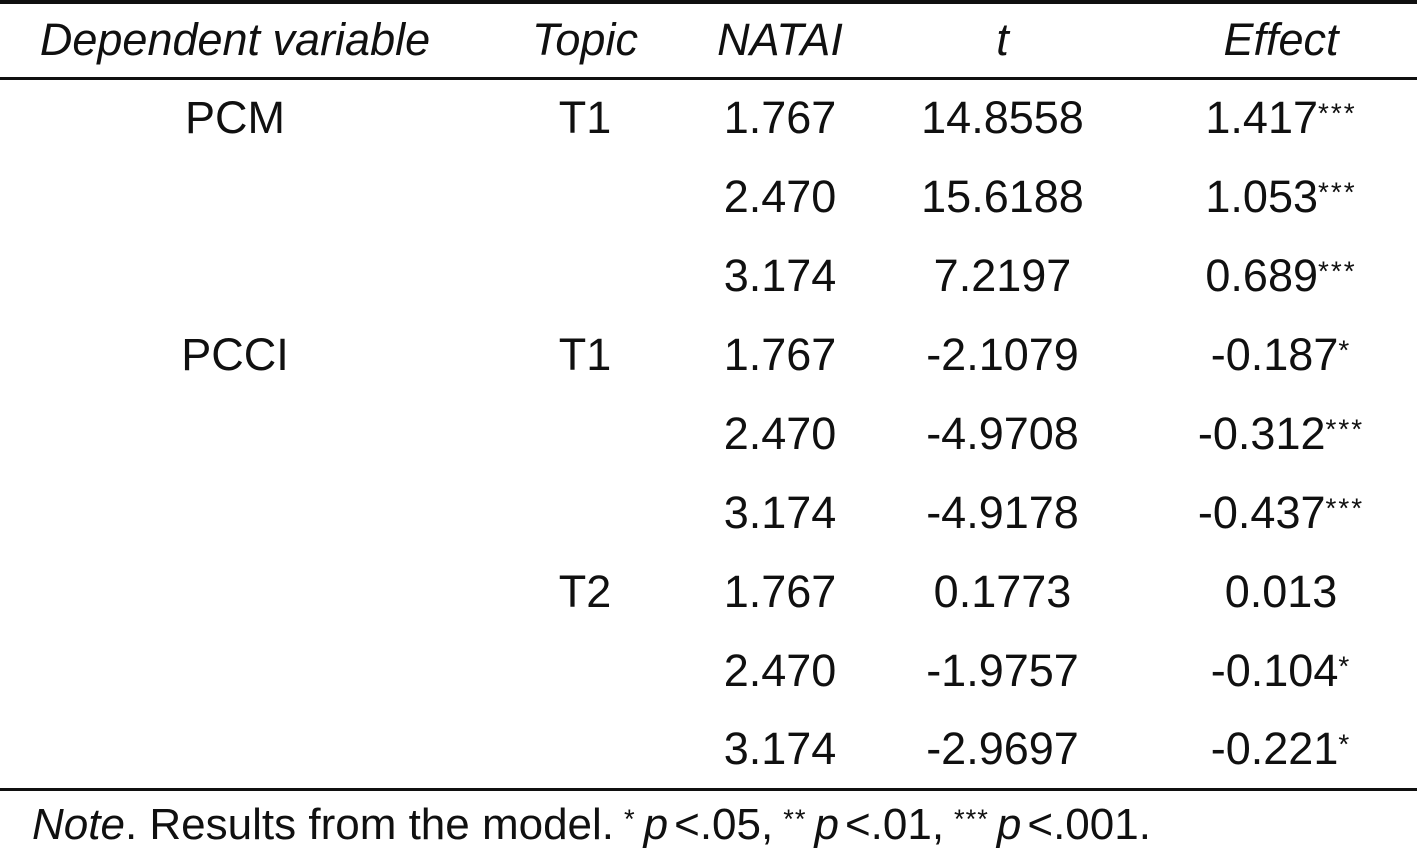 Image resolution: width=1417 pixels, height=867 pixels. I want to click on cell-t: 7.2197, so click(1002, 275).